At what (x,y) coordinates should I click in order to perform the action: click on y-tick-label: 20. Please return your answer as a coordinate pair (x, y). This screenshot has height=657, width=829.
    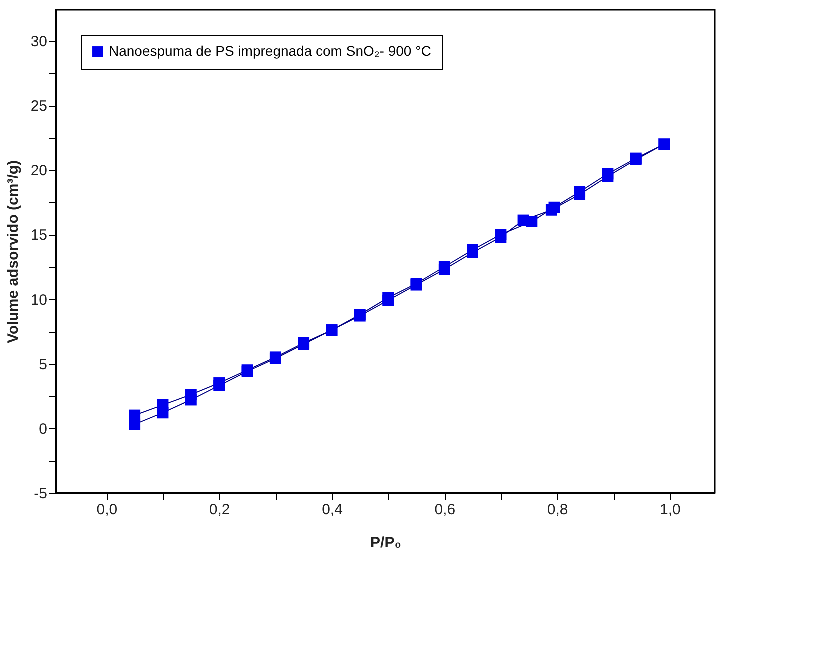
    Looking at the image, I should click on (39, 171).